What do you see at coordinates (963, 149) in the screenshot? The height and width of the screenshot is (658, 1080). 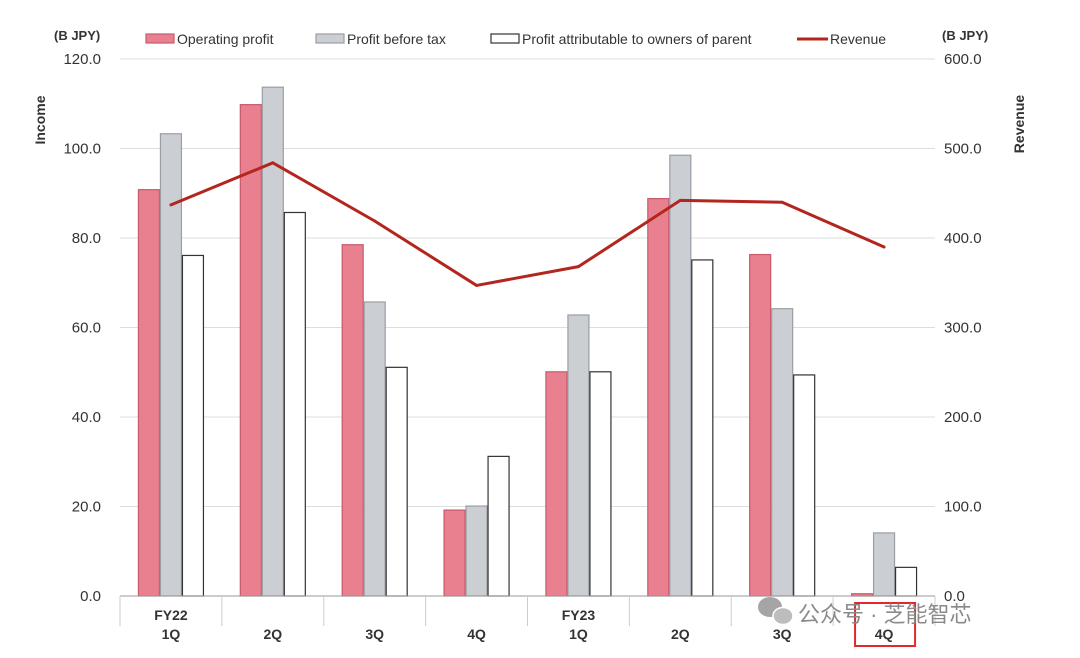 I see `right-tick-label: 500.0` at bounding box center [963, 149].